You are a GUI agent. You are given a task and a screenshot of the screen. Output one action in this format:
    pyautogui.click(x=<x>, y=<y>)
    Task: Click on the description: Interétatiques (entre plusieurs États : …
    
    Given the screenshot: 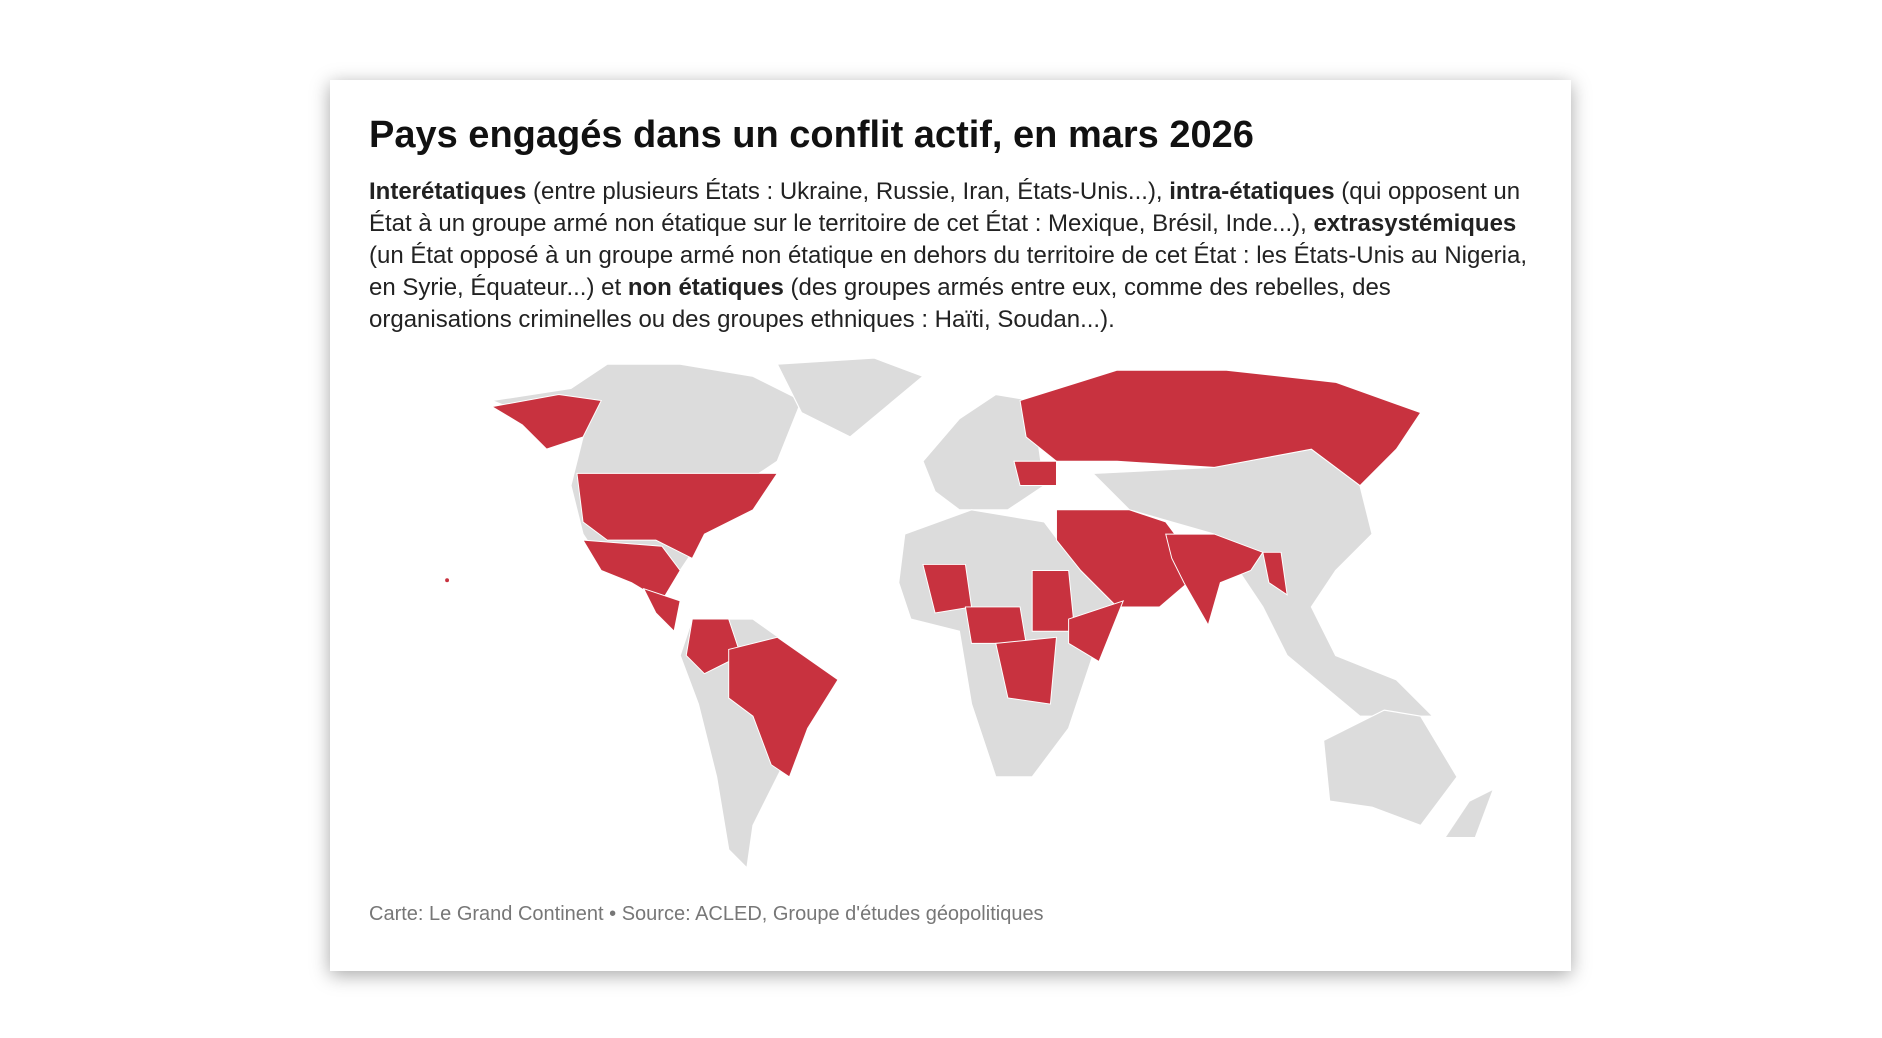 What is the action you would take?
    pyautogui.click(x=954, y=256)
    